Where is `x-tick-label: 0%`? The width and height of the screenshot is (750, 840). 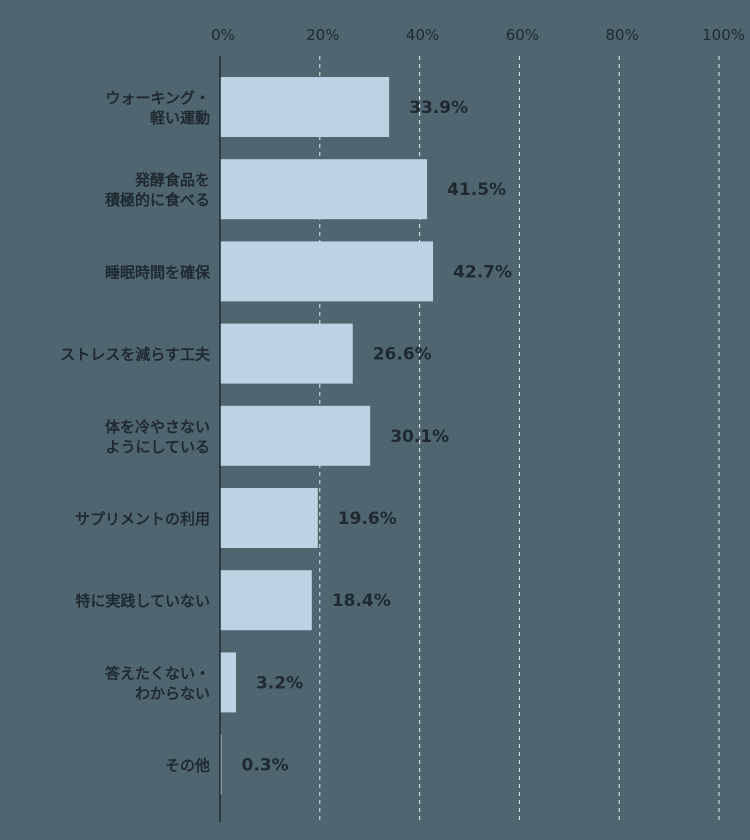 x-tick-label: 0% is located at coordinates (223, 35).